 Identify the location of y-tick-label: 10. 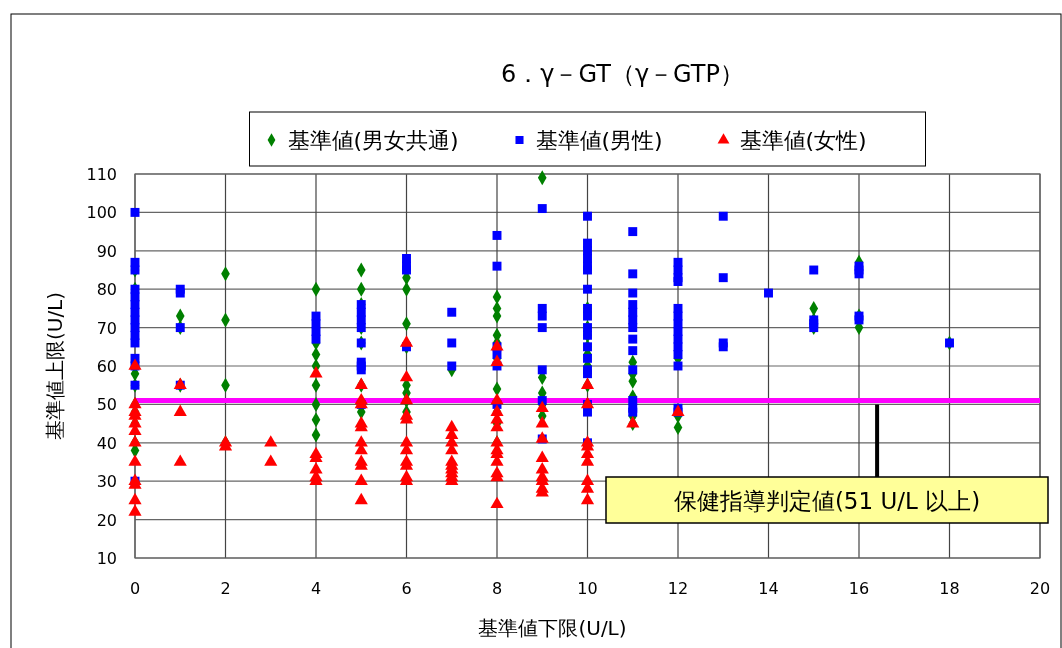
(106, 558).